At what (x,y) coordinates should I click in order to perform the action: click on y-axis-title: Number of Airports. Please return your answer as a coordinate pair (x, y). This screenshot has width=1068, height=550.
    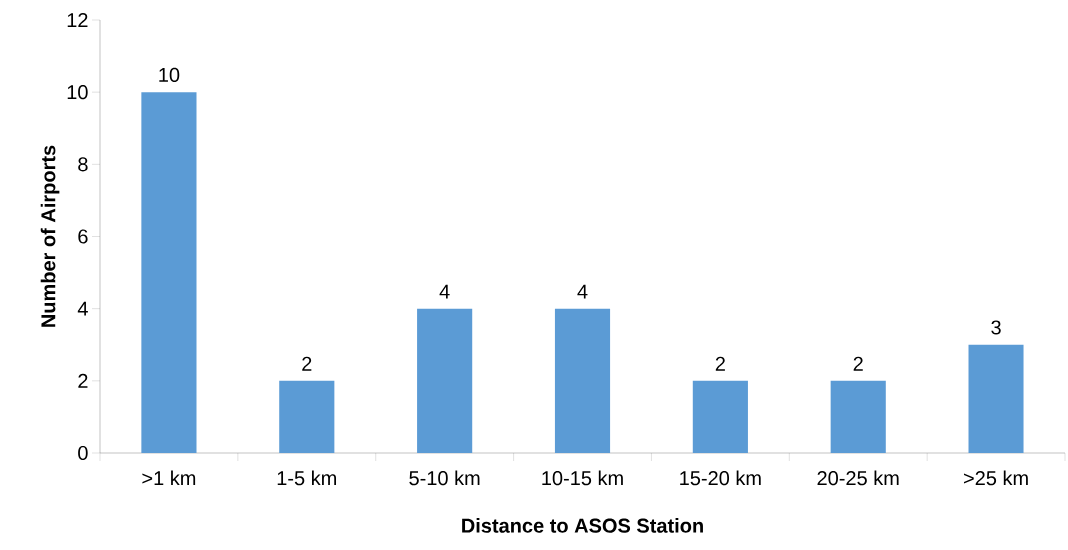
    Looking at the image, I should click on (50, 236).